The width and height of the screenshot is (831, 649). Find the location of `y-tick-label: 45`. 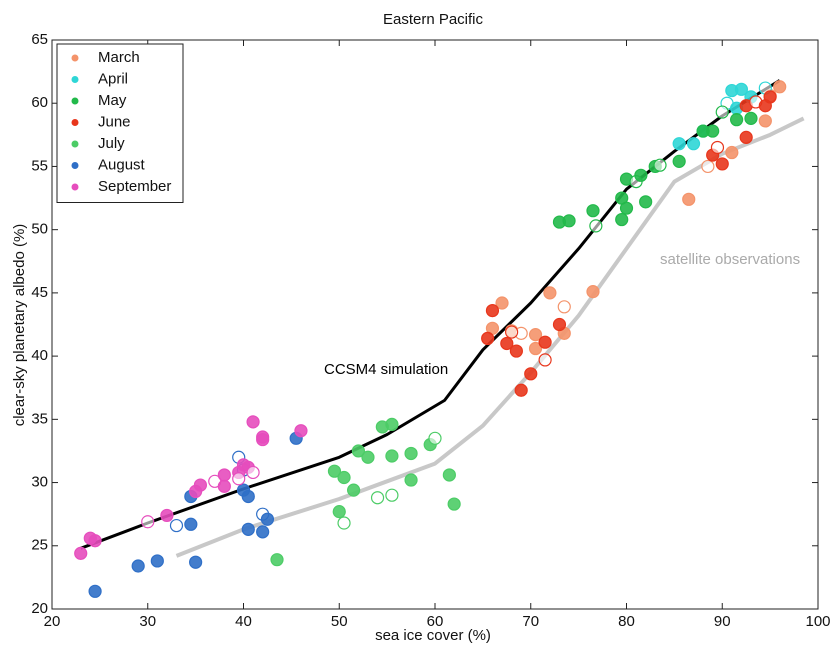

y-tick-label: 45 is located at coordinates (39, 292).